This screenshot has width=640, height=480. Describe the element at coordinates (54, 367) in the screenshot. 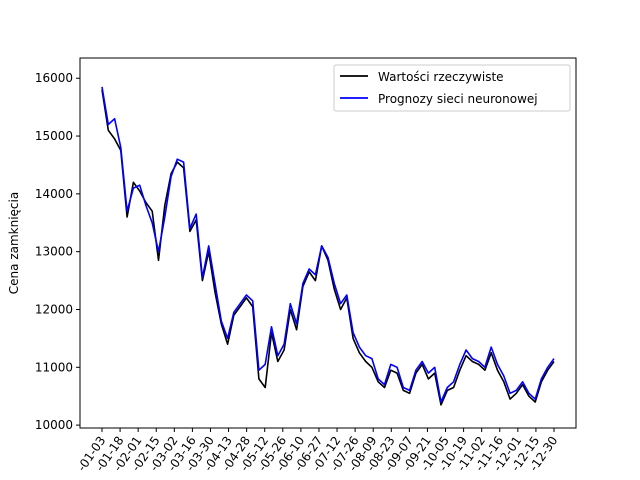

I see `y-tick-label: 11000` at that location.